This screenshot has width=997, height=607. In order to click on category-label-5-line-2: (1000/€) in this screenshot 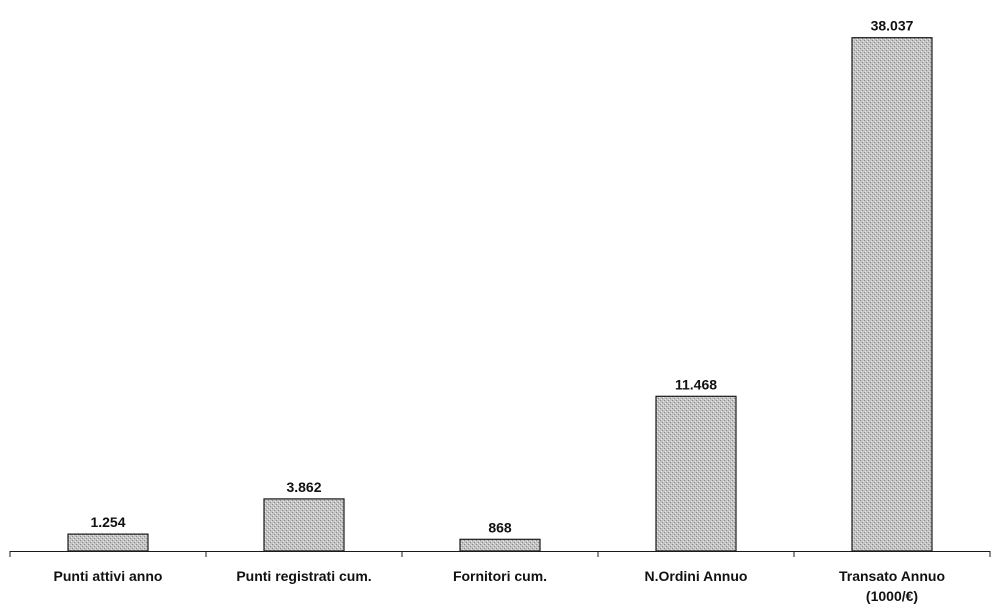, I will do `click(892, 596)`.